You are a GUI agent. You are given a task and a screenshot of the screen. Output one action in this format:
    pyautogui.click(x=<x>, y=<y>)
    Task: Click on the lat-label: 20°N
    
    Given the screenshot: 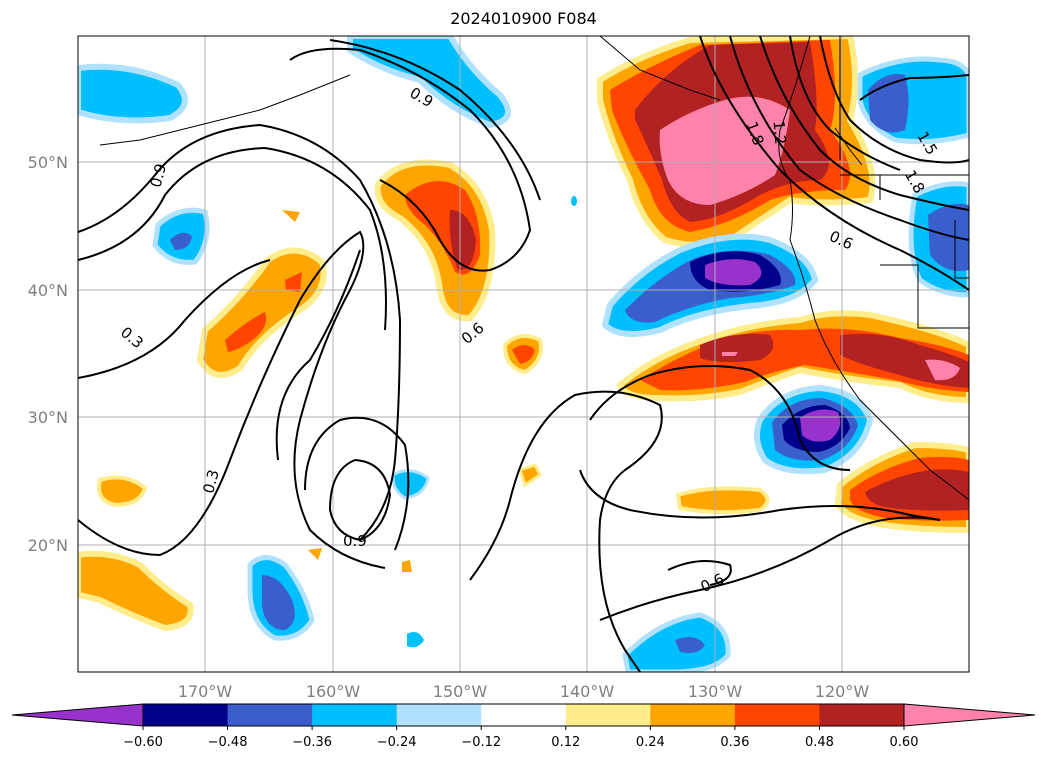 What is the action you would take?
    pyautogui.click(x=48, y=545)
    